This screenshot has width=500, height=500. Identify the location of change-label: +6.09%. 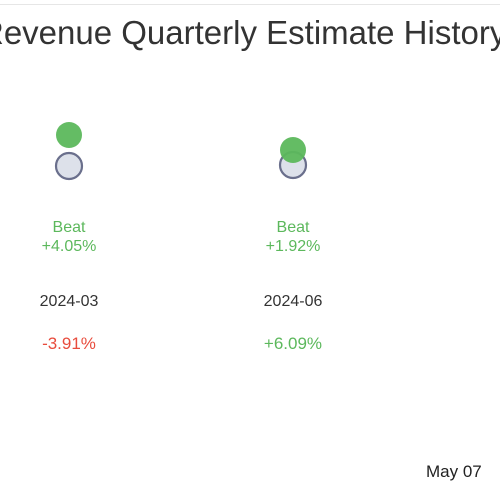
(293, 343).